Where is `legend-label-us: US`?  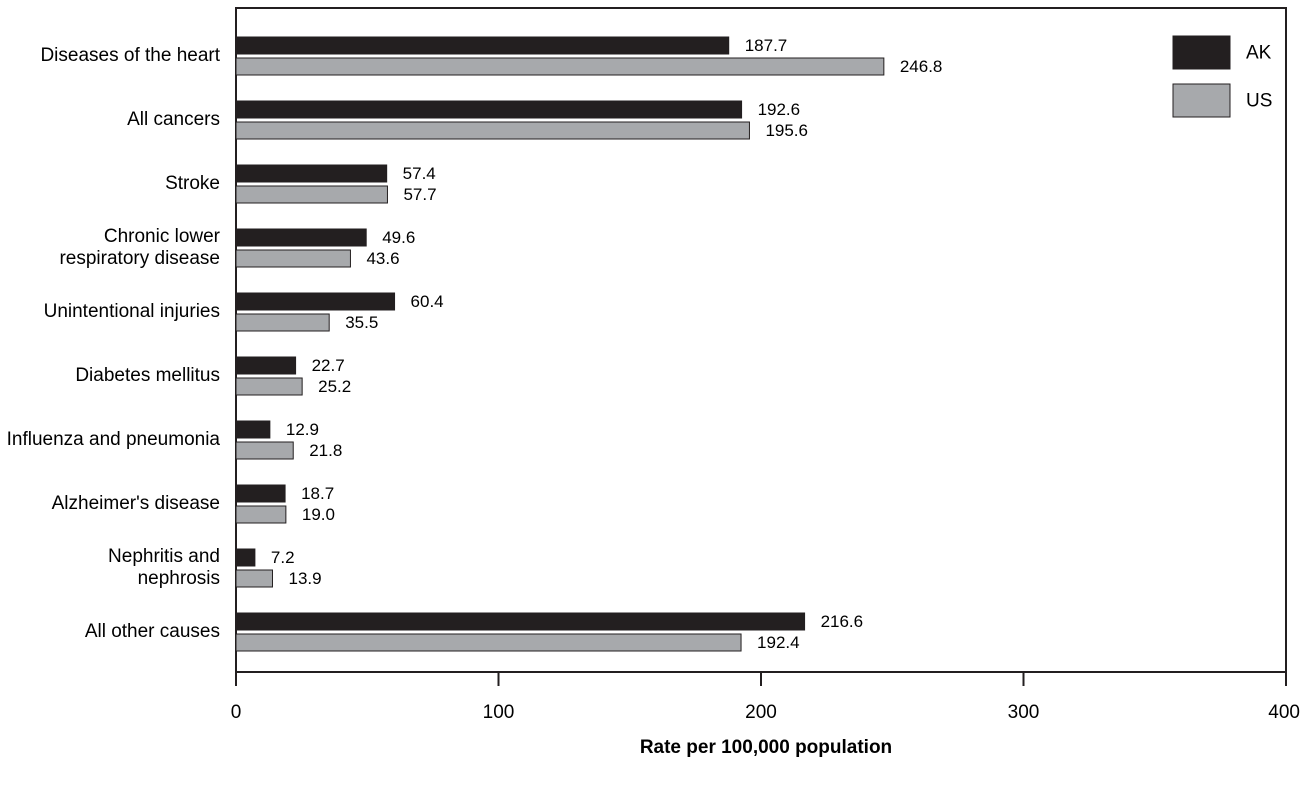 legend-label-us: US is located at coordinates (1259, 101).